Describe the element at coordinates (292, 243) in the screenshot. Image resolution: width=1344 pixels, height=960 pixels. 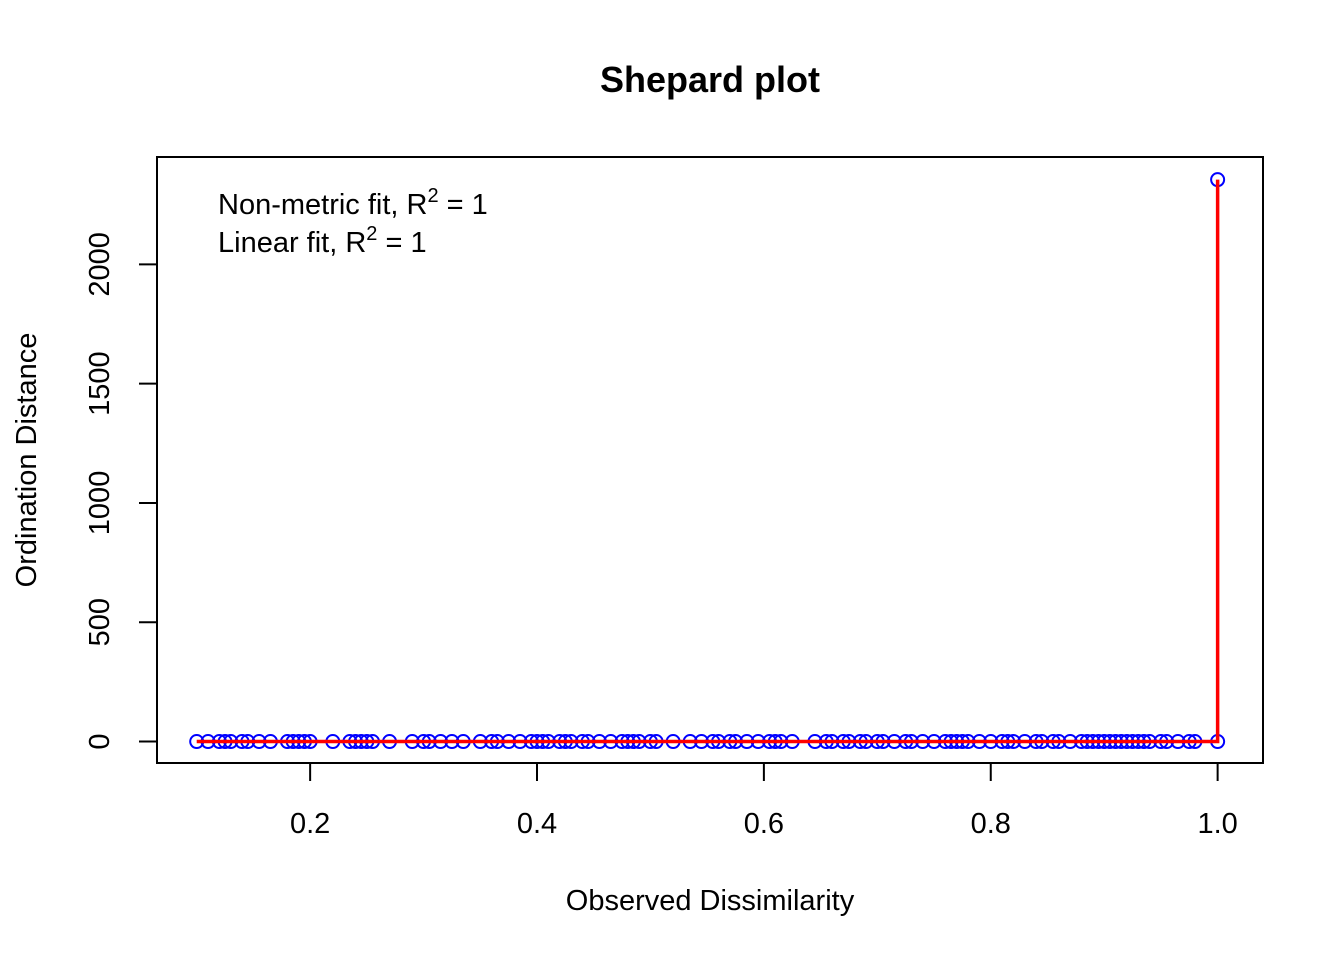
I see `legend-text-prefix: Linear fit, R` at that location.